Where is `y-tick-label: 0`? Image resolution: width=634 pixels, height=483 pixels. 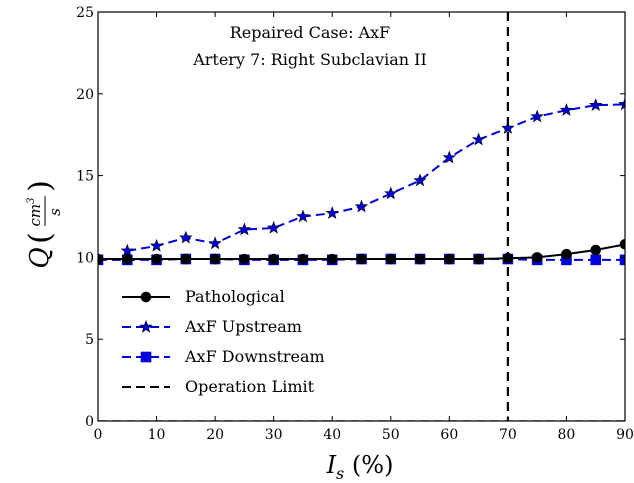
y-tick-label: 0 is located at coordinates (89, 422).